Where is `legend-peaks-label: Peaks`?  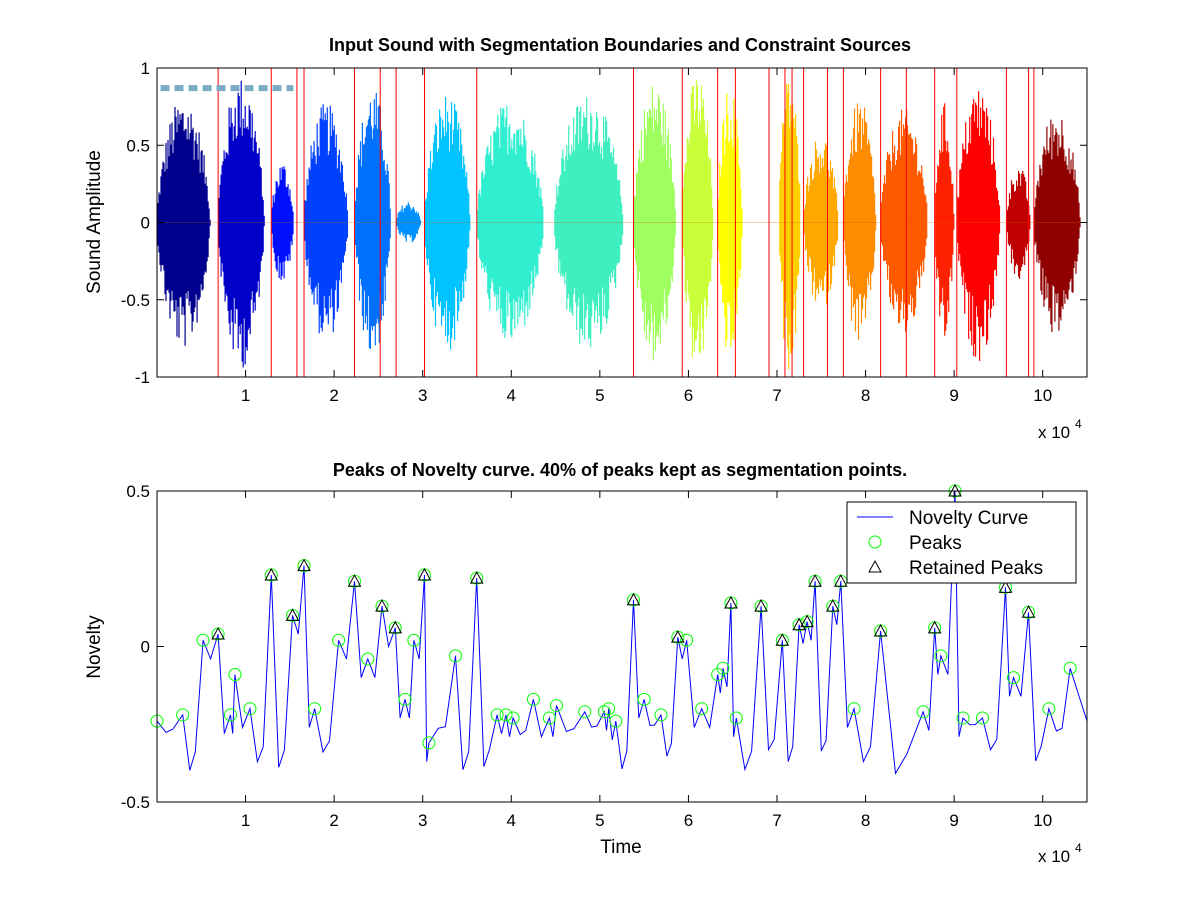 legend-peaks-label: Peaks is located at coordinates (935, 543).